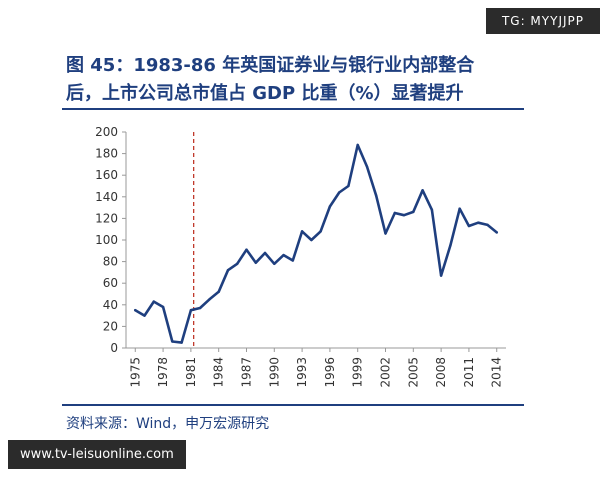 This screenshot has height=480, width=600. Describe the element at coordinates (168, 424) in the screenshot. I see `source-note: 资料来源：Wind，申万宏源研究` at that location.